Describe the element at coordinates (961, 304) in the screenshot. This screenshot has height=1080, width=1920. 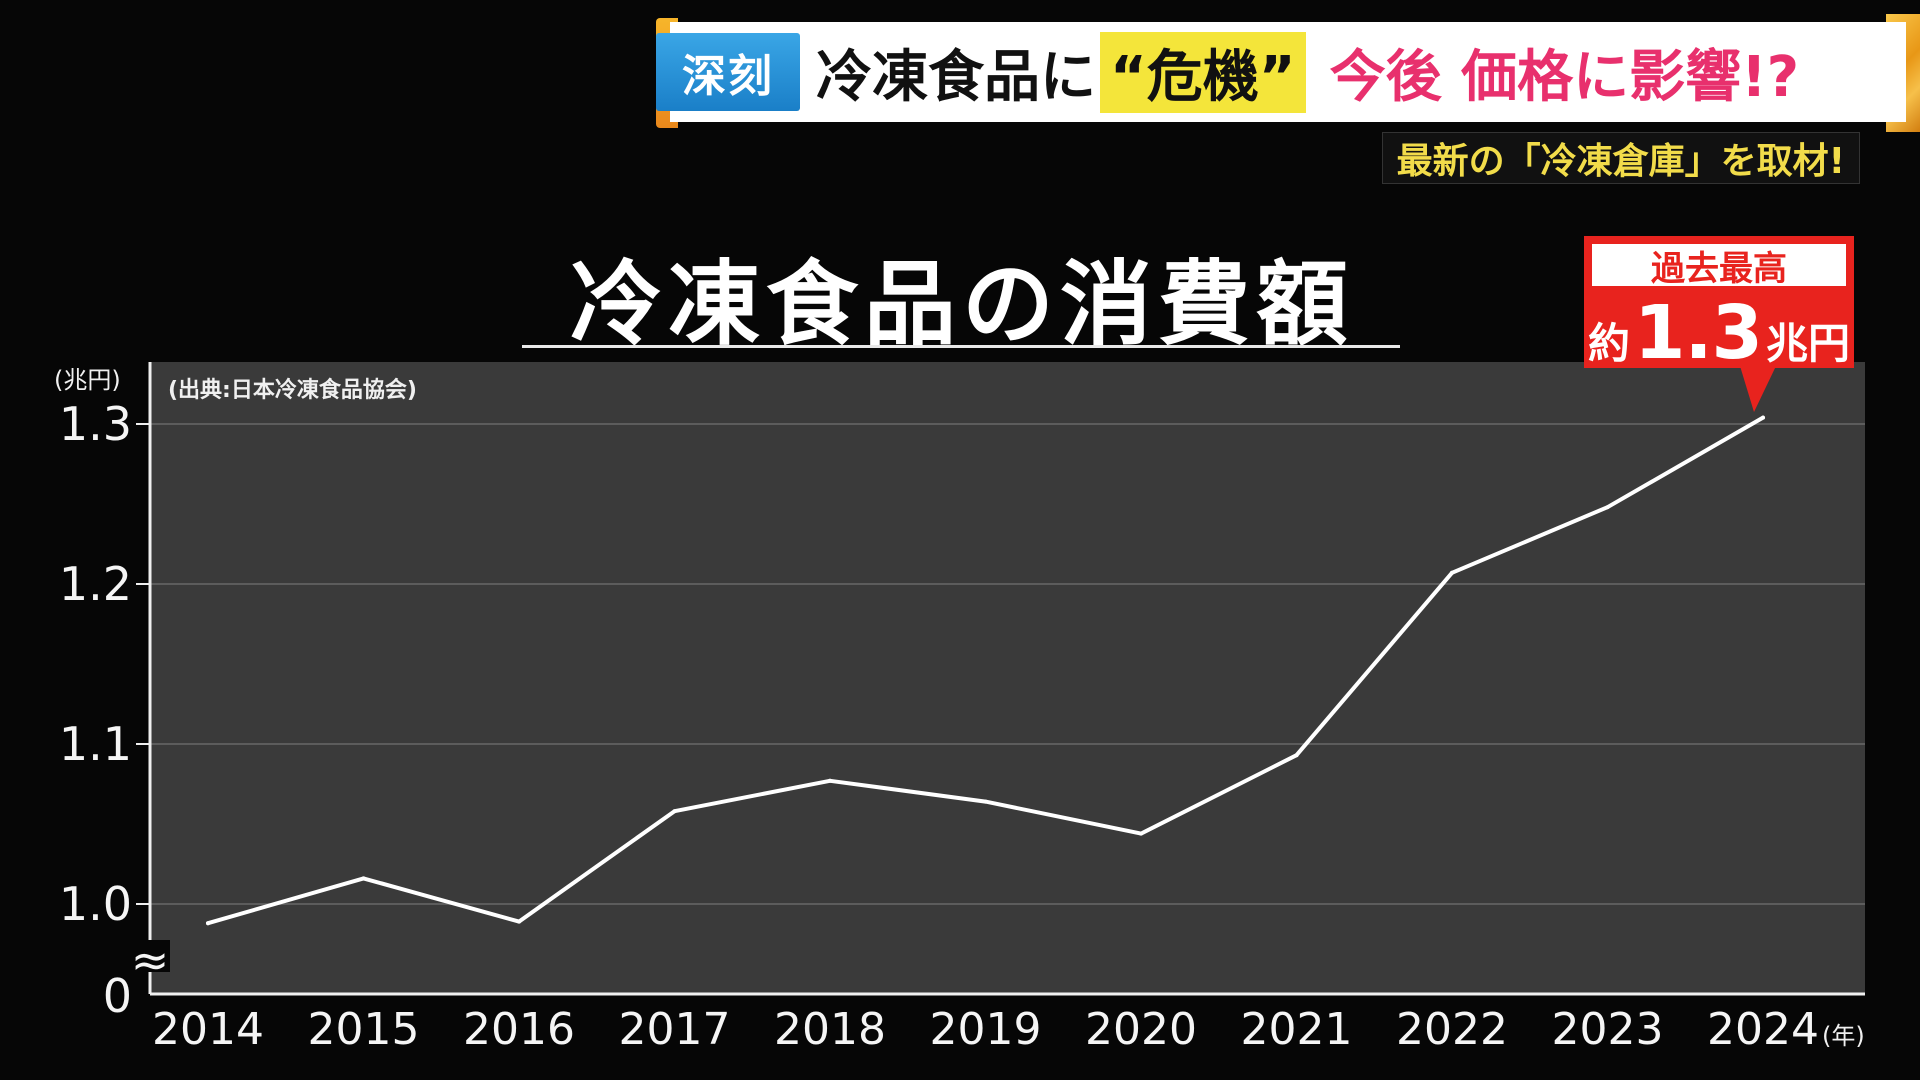
I see `chart-title: 冷凍食品の消費額` at that location.